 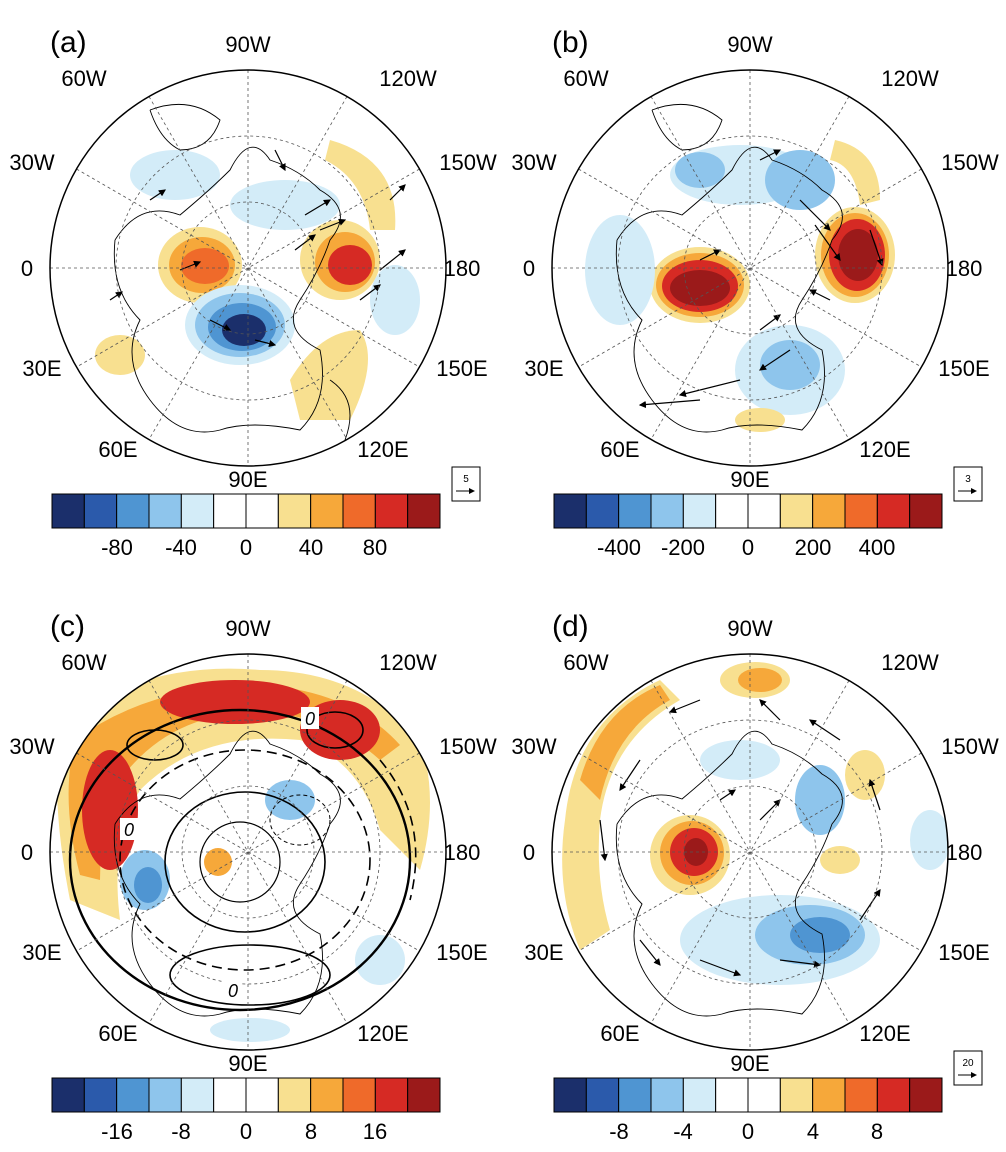 I want to click on reference-vector: 5, so click(x=466, y=484).